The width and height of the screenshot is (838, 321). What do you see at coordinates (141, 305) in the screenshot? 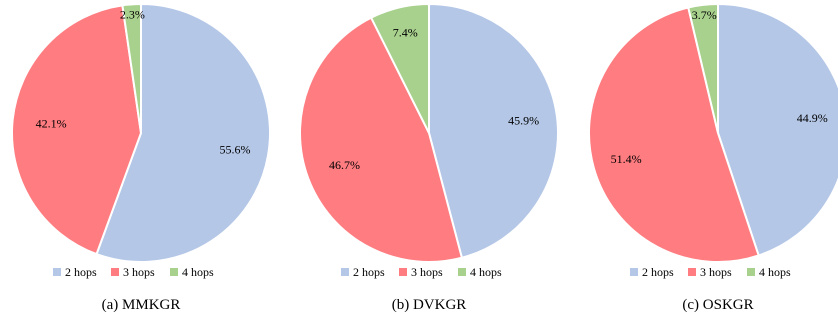
I see `subfigure-caption: (a) MMKGR` at bounding box center [141, 305].